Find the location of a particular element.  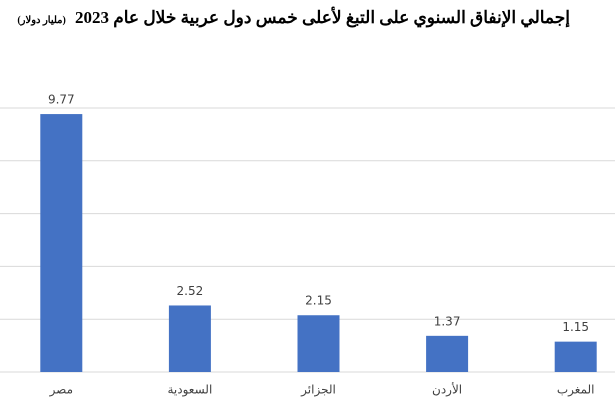

x-tick-label: الأردن is located at coordinates (447, 390).